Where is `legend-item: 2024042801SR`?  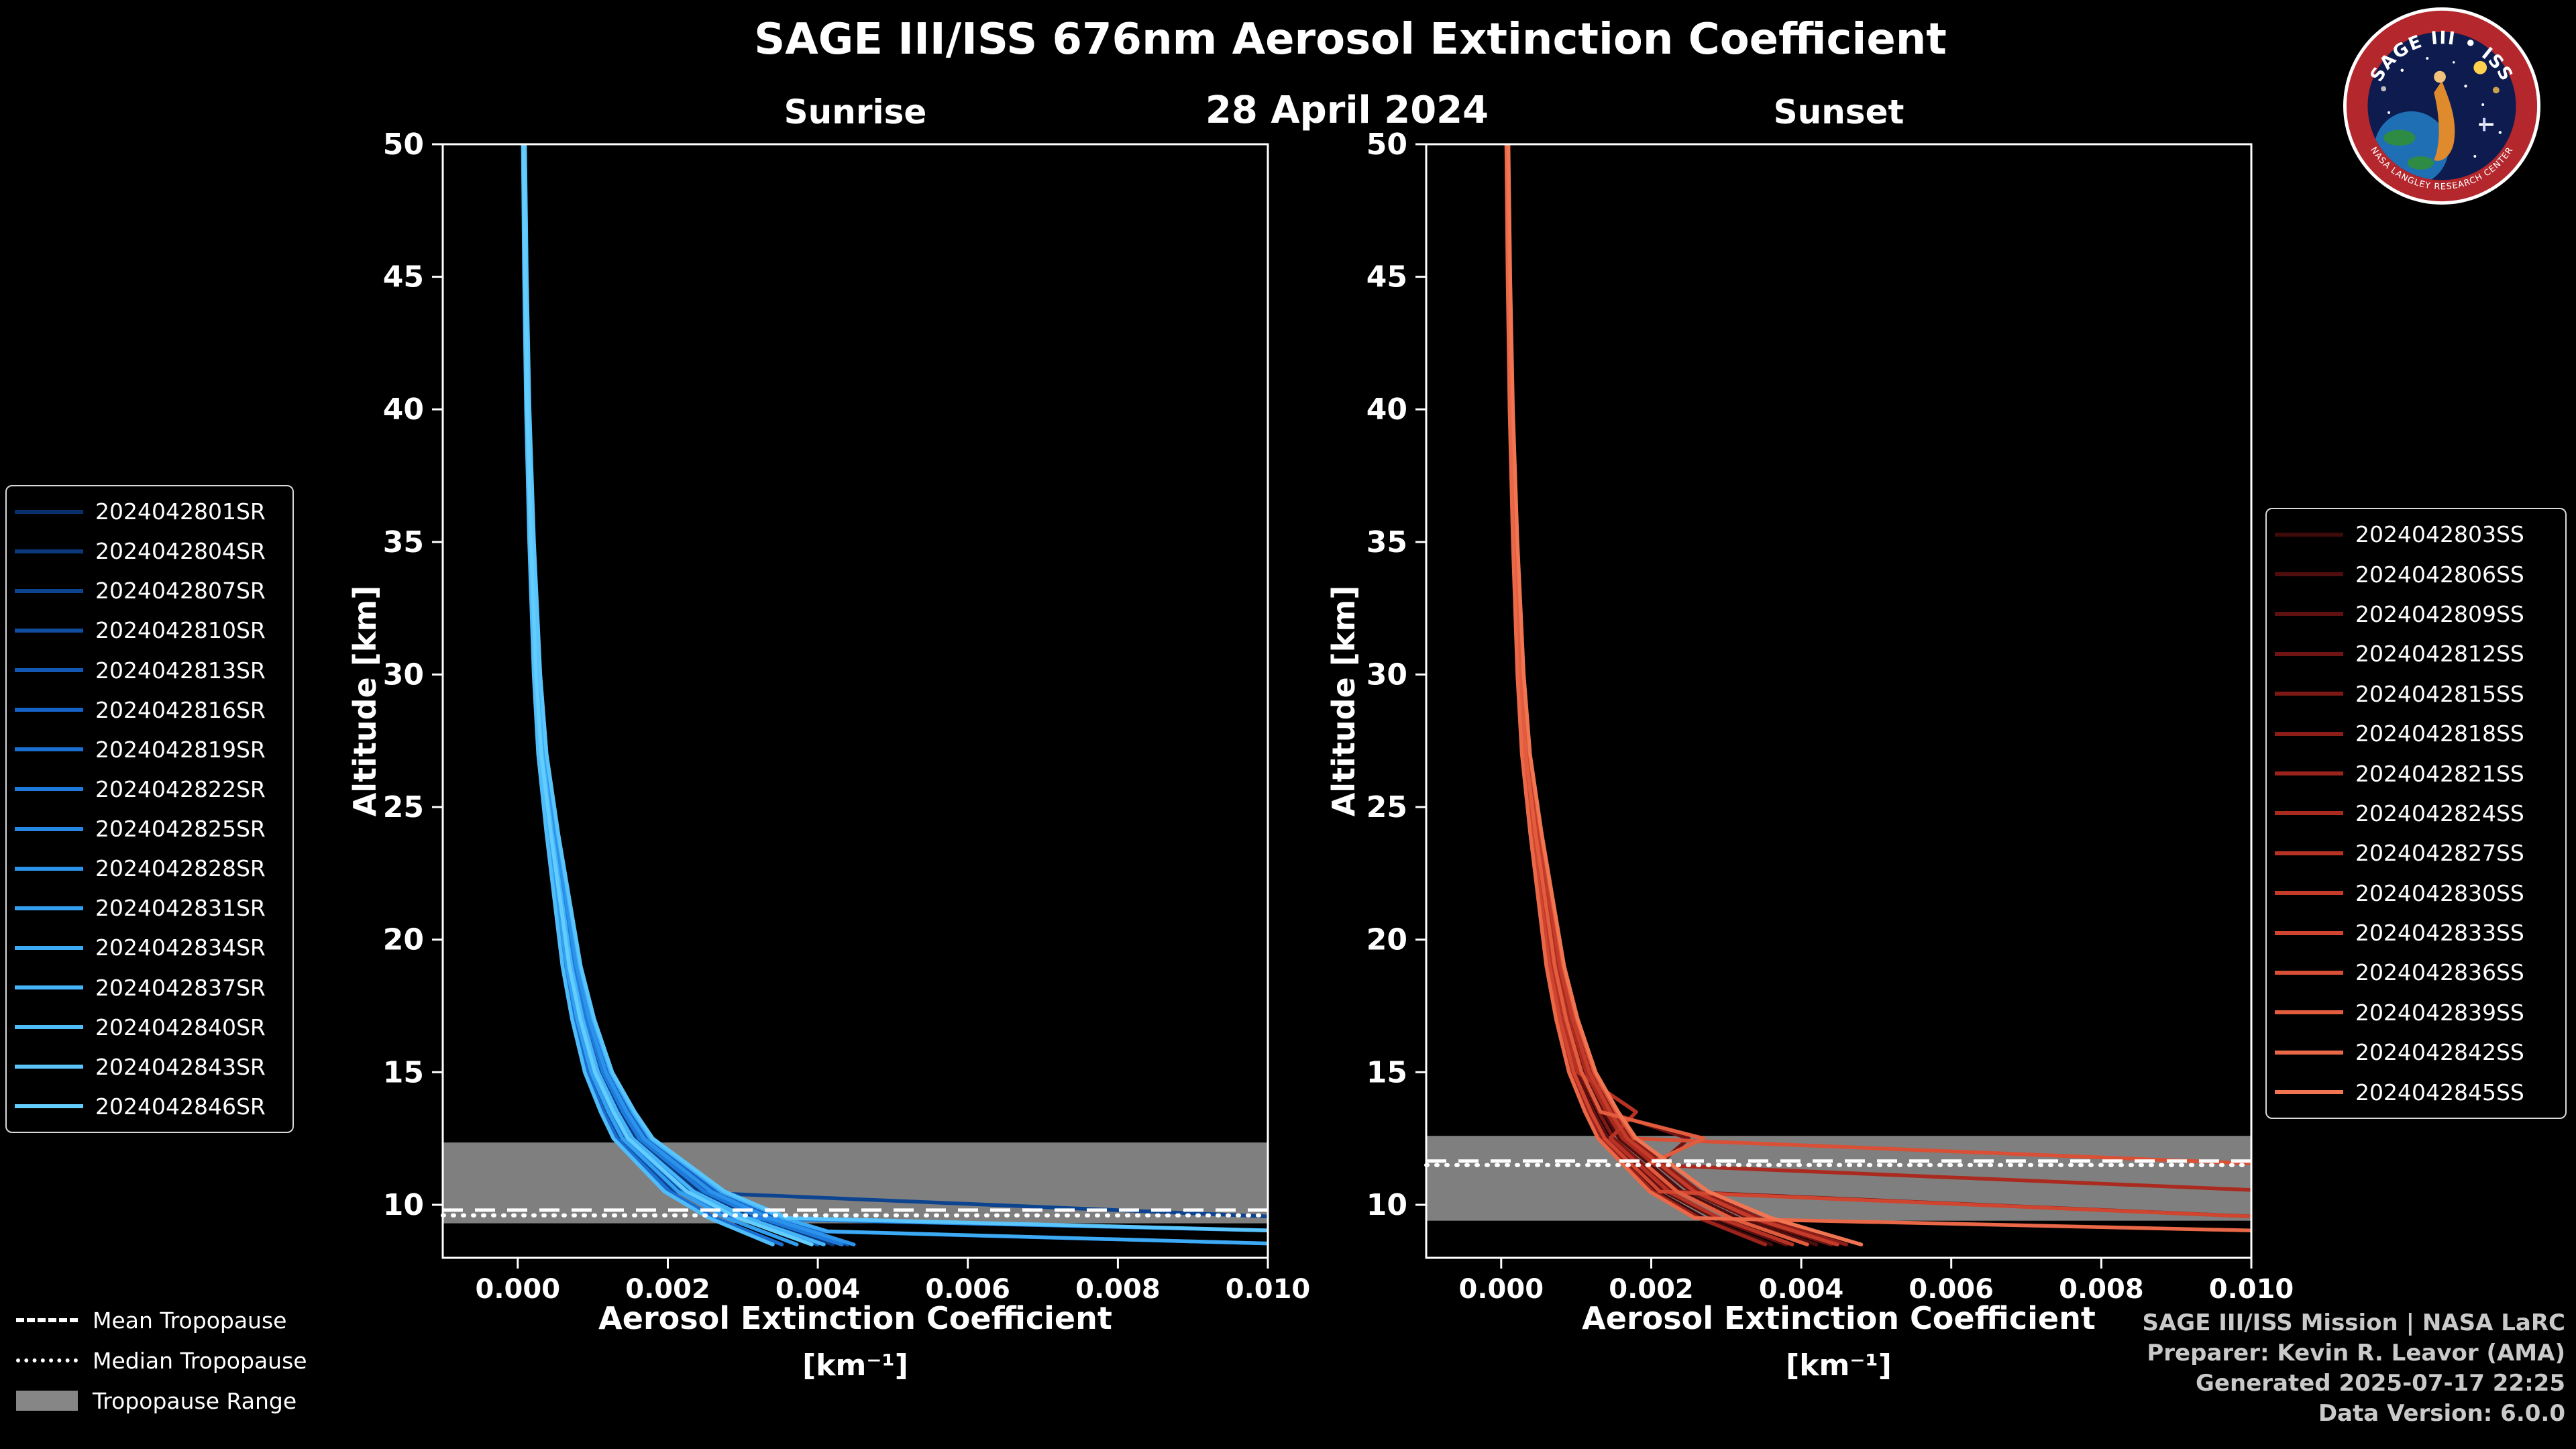
legend-item: 2024042801SR is located at coordinates (149, 511).